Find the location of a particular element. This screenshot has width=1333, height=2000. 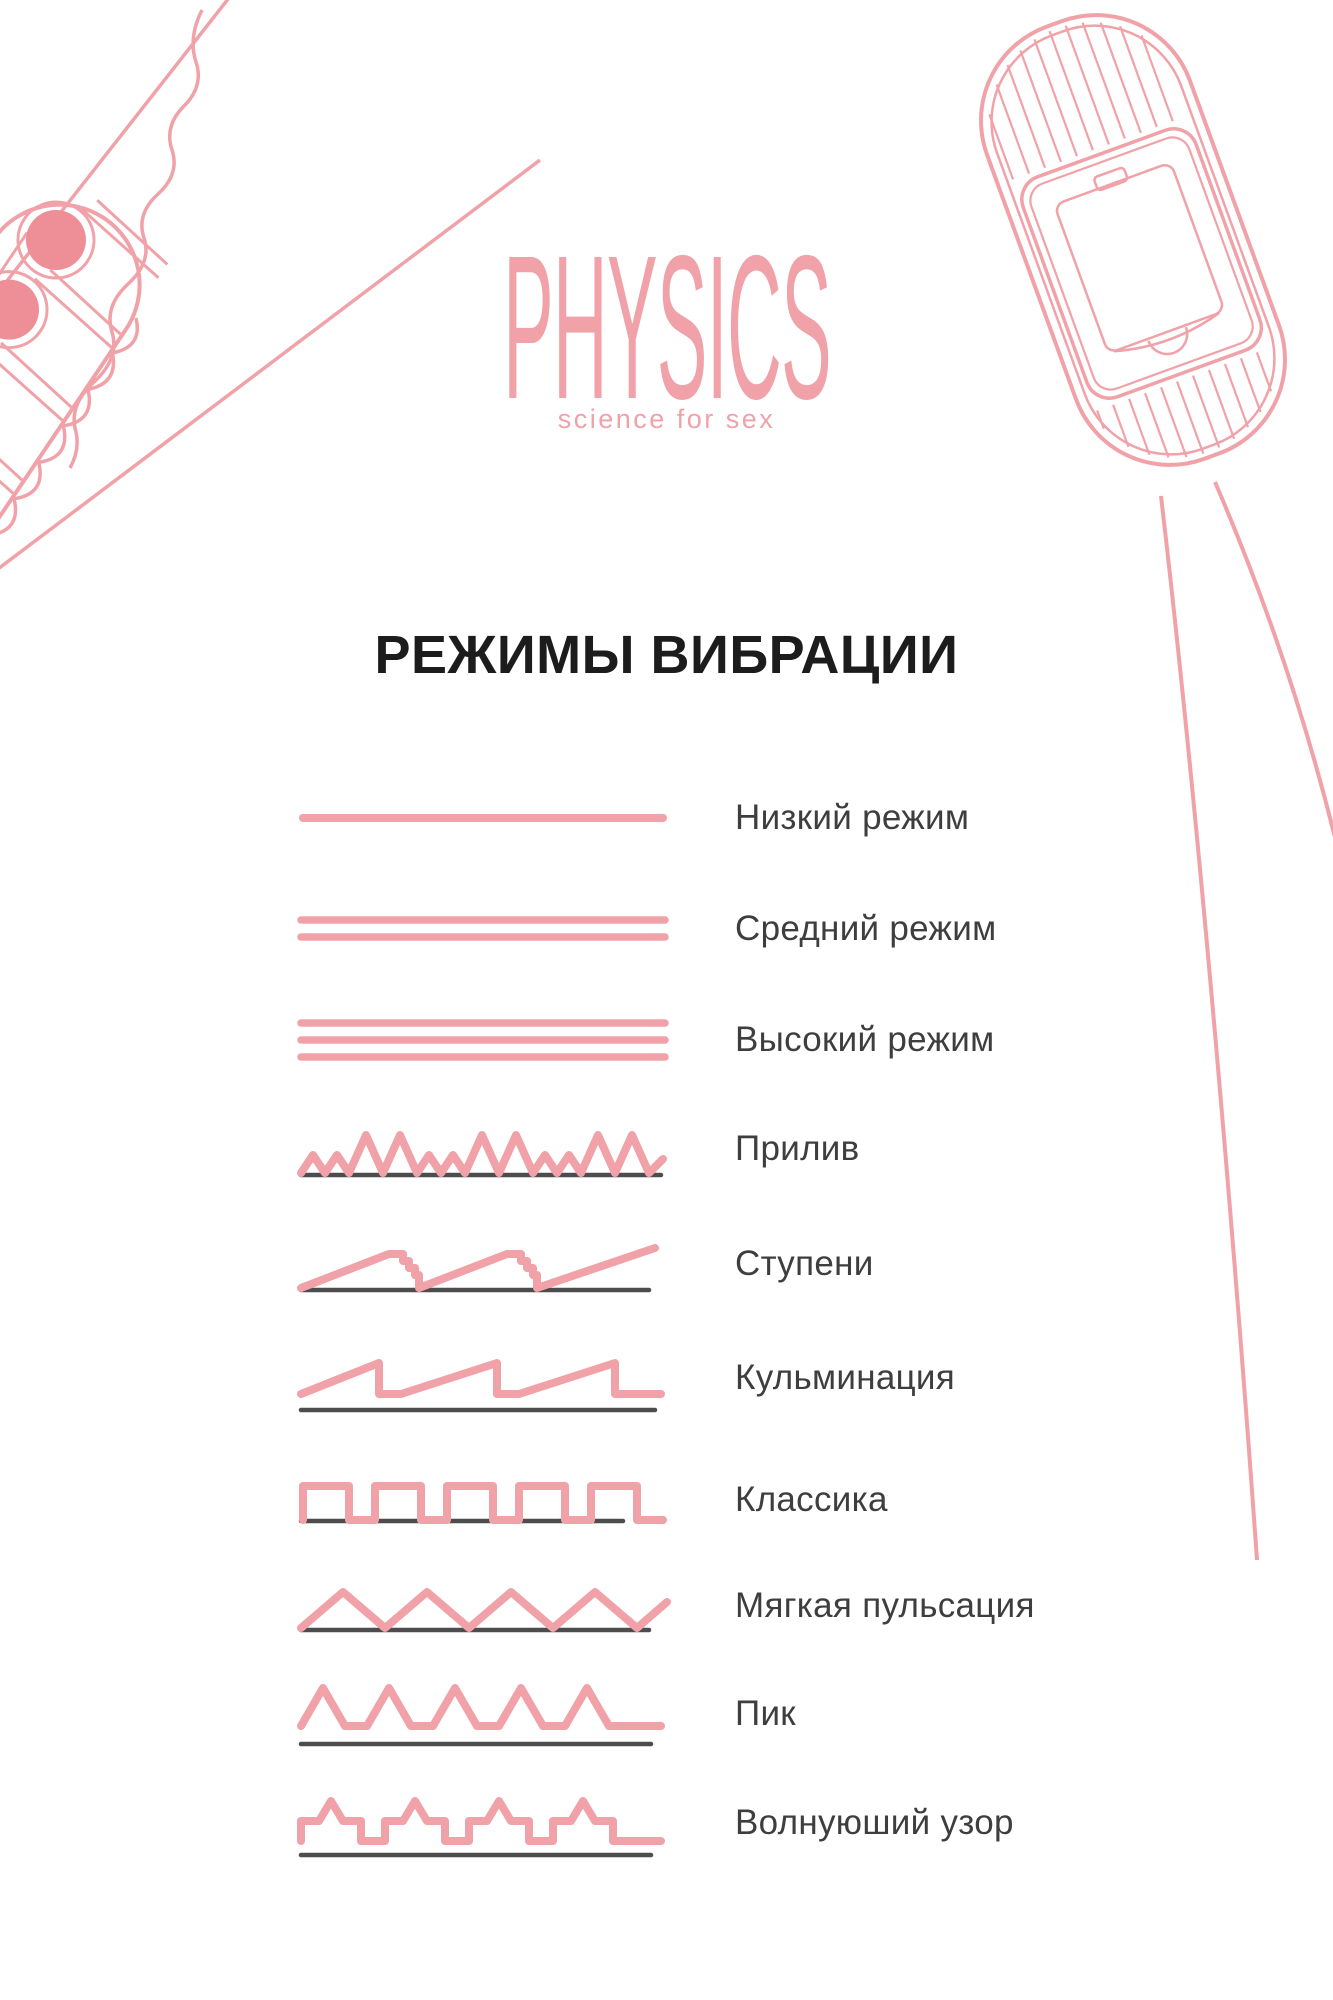

mode-label: Ступени is located at coordinates (804, 1263).